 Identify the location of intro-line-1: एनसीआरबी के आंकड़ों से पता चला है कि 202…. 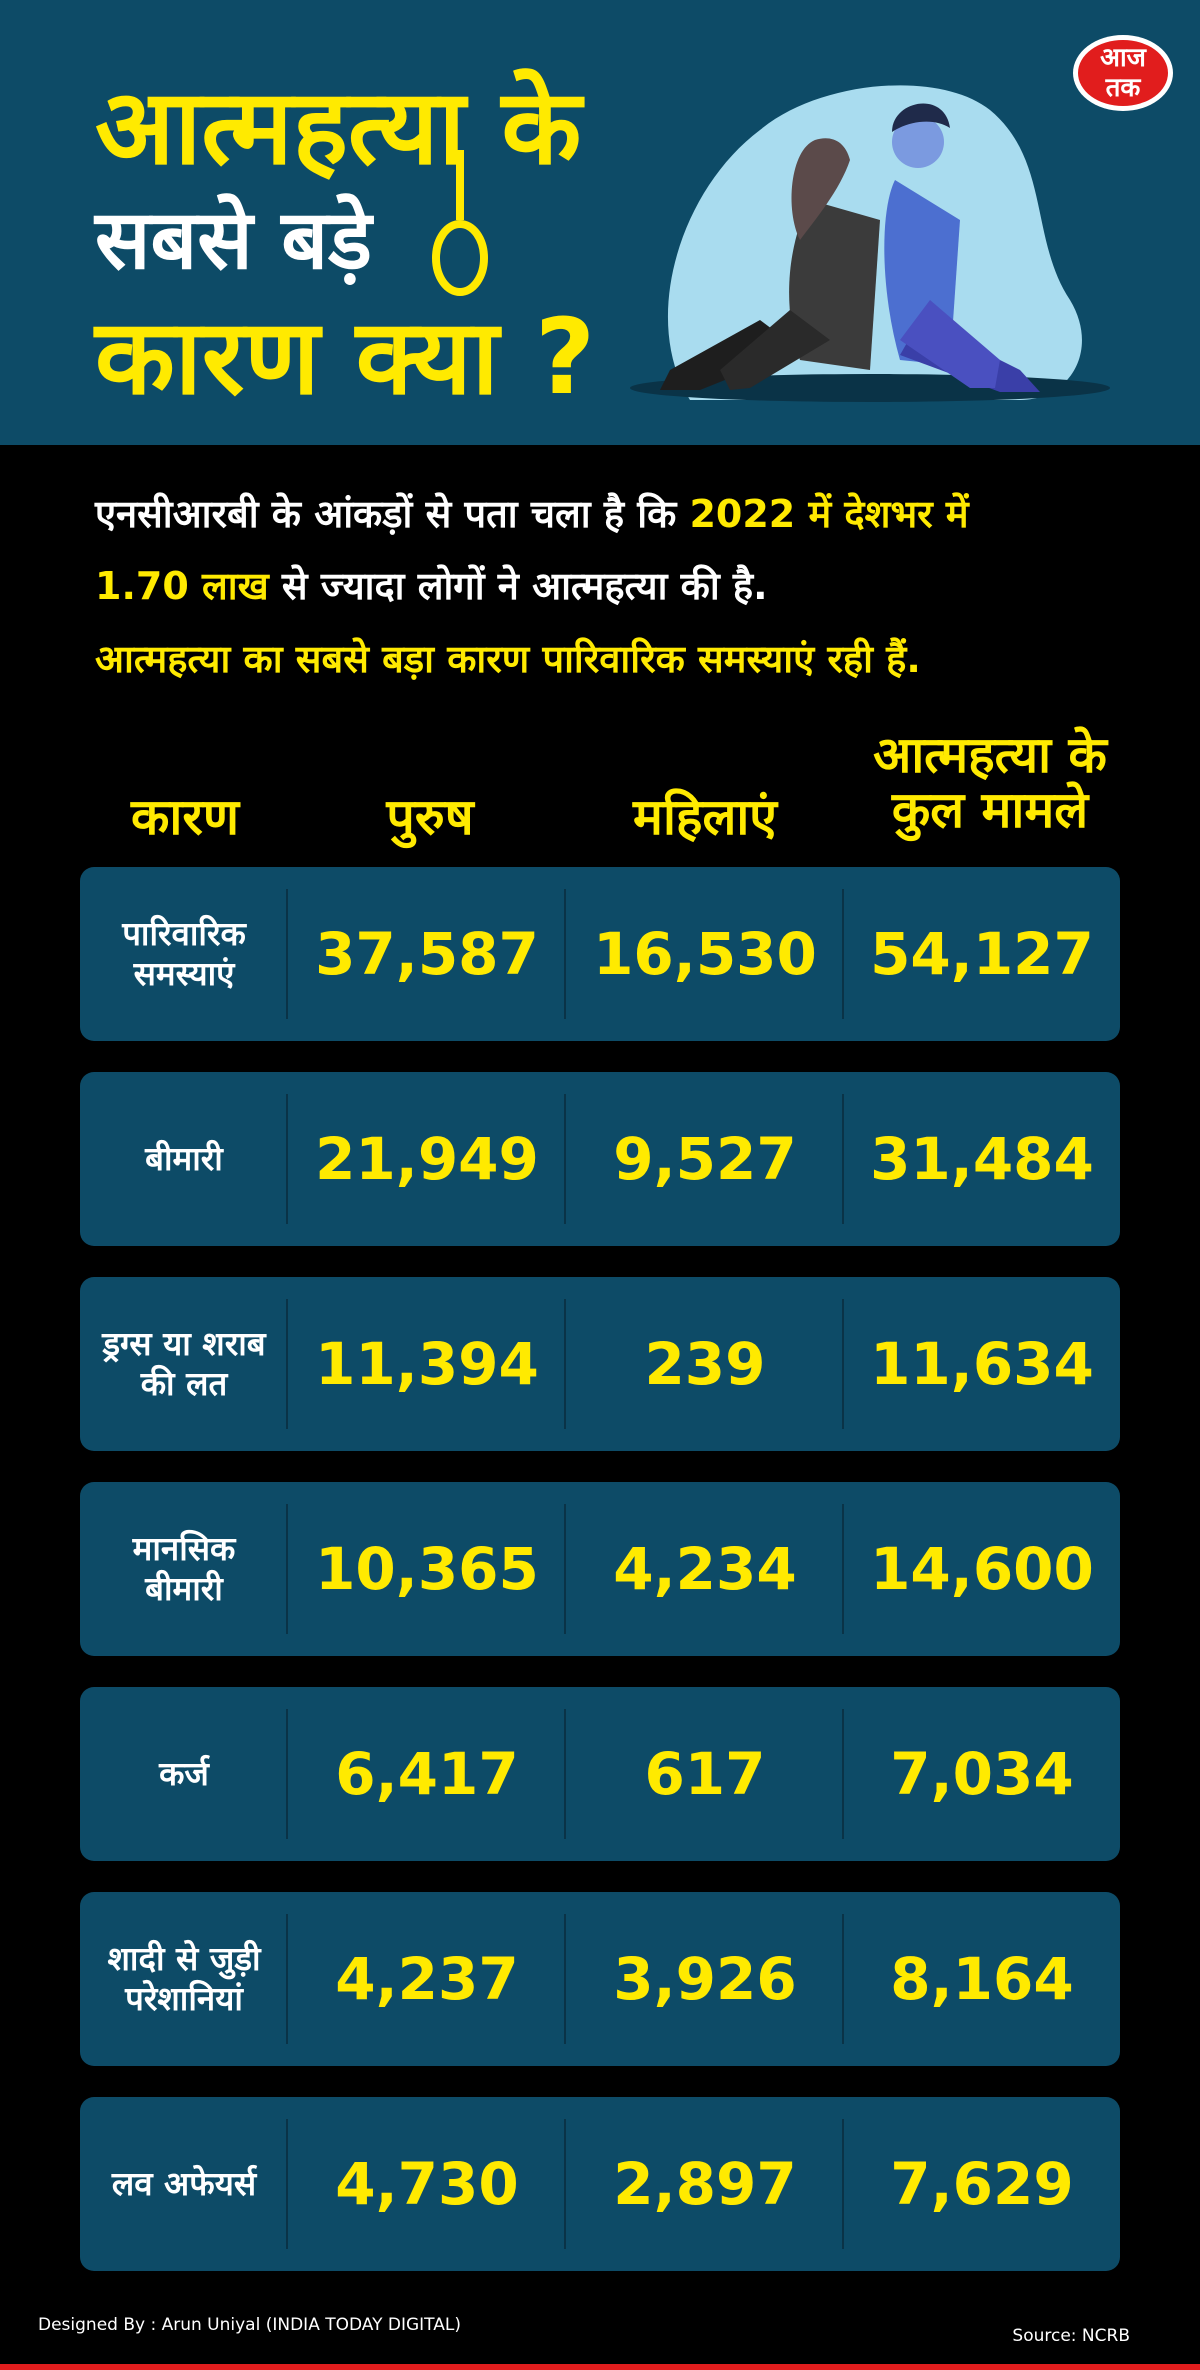
(615, 514).